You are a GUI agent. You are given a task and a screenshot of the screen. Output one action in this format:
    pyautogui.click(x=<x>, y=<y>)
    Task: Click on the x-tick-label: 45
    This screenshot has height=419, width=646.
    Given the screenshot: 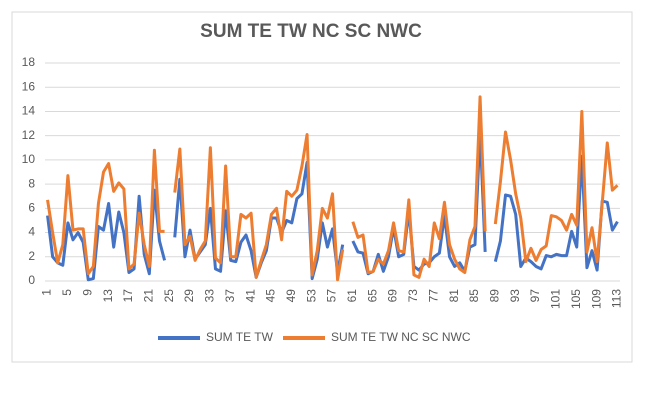 What is the action you would take?
    pyautogui.click(x=271, y=296)
    